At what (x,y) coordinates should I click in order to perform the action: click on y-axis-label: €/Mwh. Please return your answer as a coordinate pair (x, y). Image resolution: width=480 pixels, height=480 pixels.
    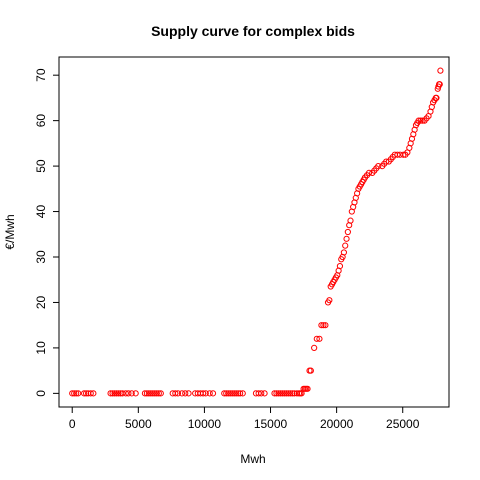
    Looking at the image, I should click on (10, 231).